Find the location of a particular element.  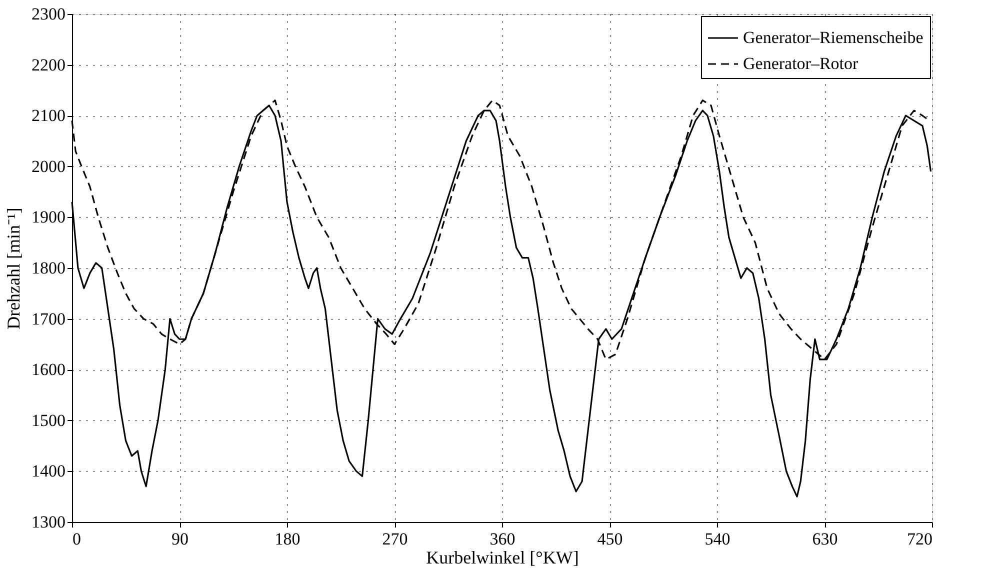

x-axis-title: Kurbelwinkel [°KW] is located at coordinates (502, 558).